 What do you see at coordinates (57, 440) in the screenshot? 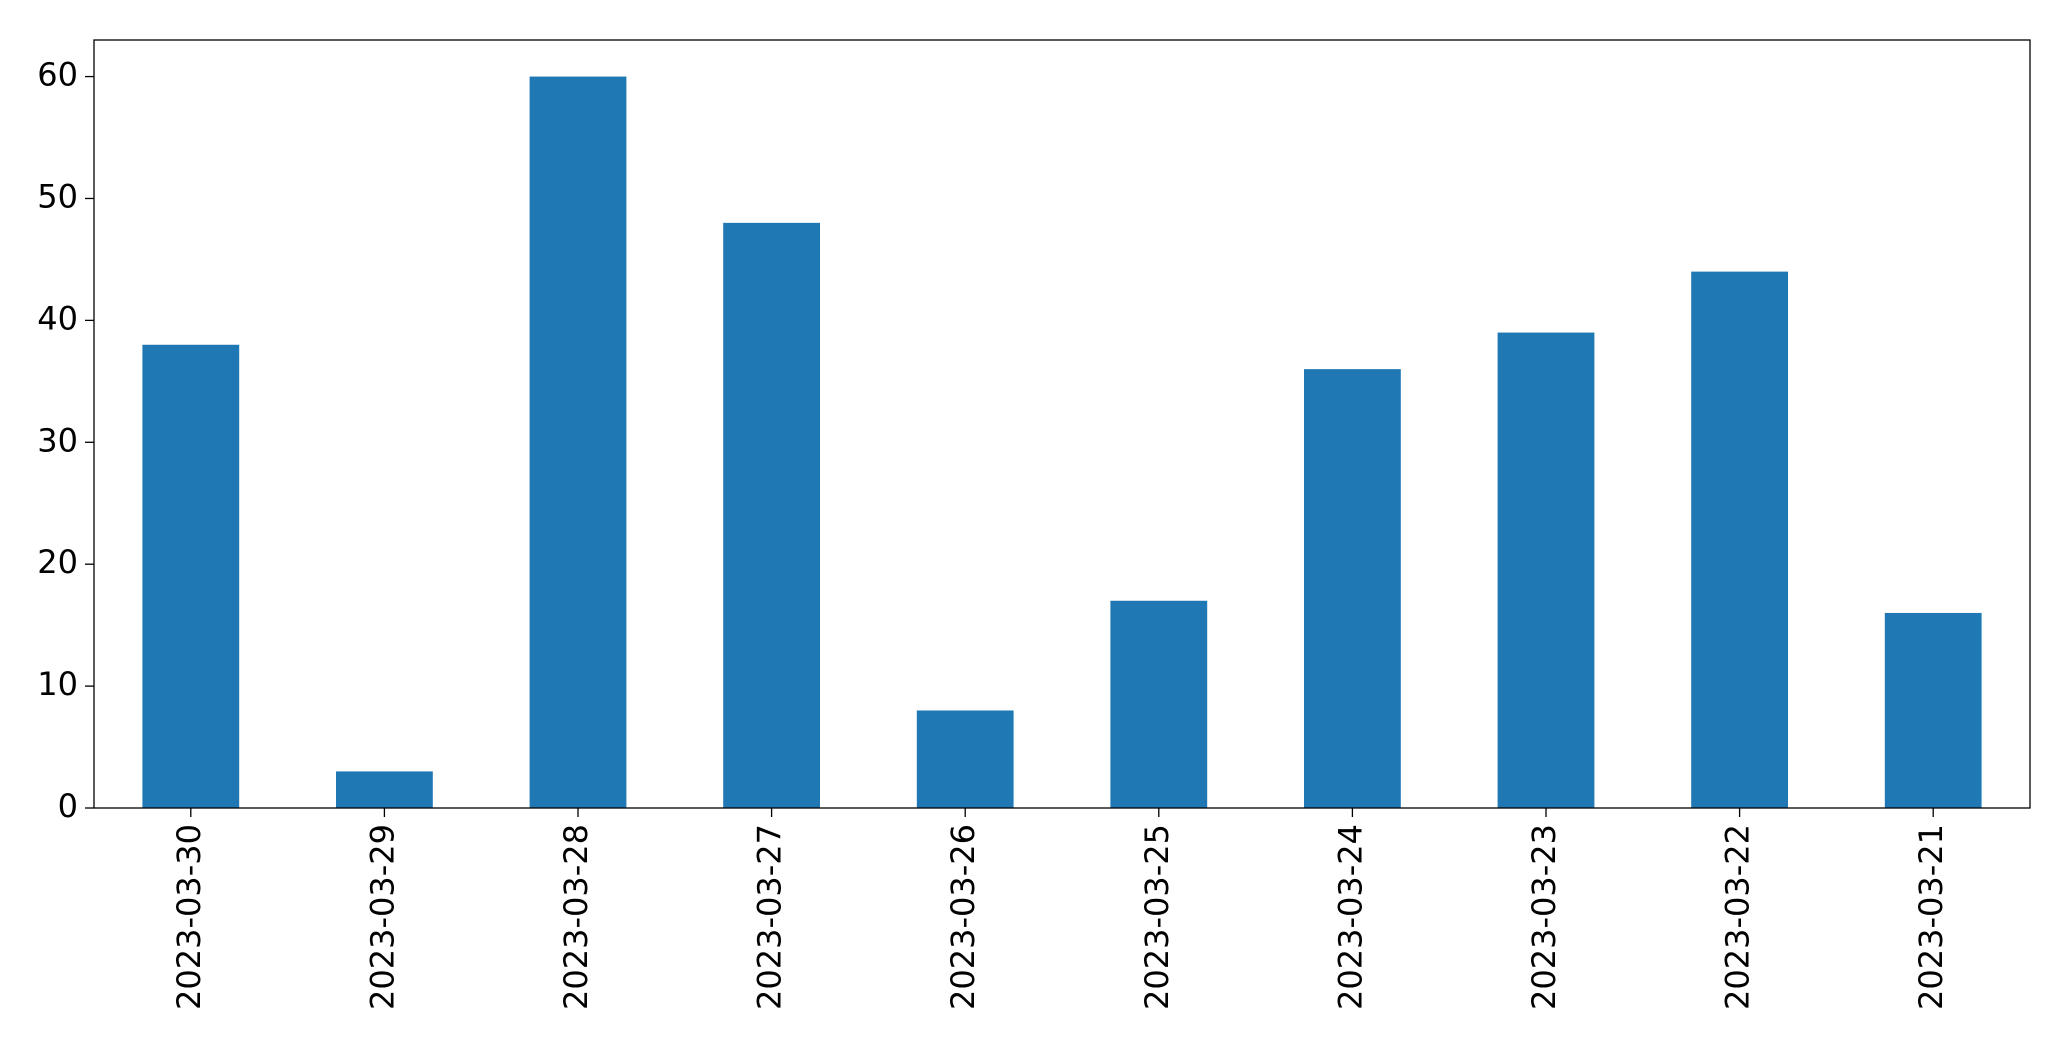
I see `y-tick-label: 30` at bounding box center [57, 440].